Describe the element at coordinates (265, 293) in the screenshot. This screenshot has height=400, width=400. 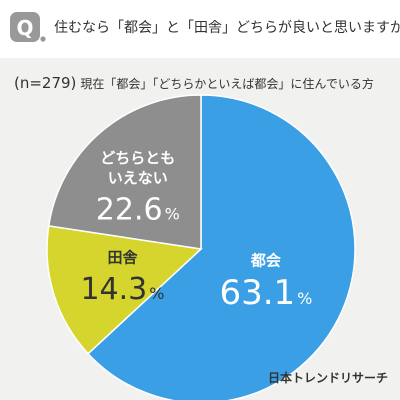
I see `slice-value-0: 63.1%` at that location.